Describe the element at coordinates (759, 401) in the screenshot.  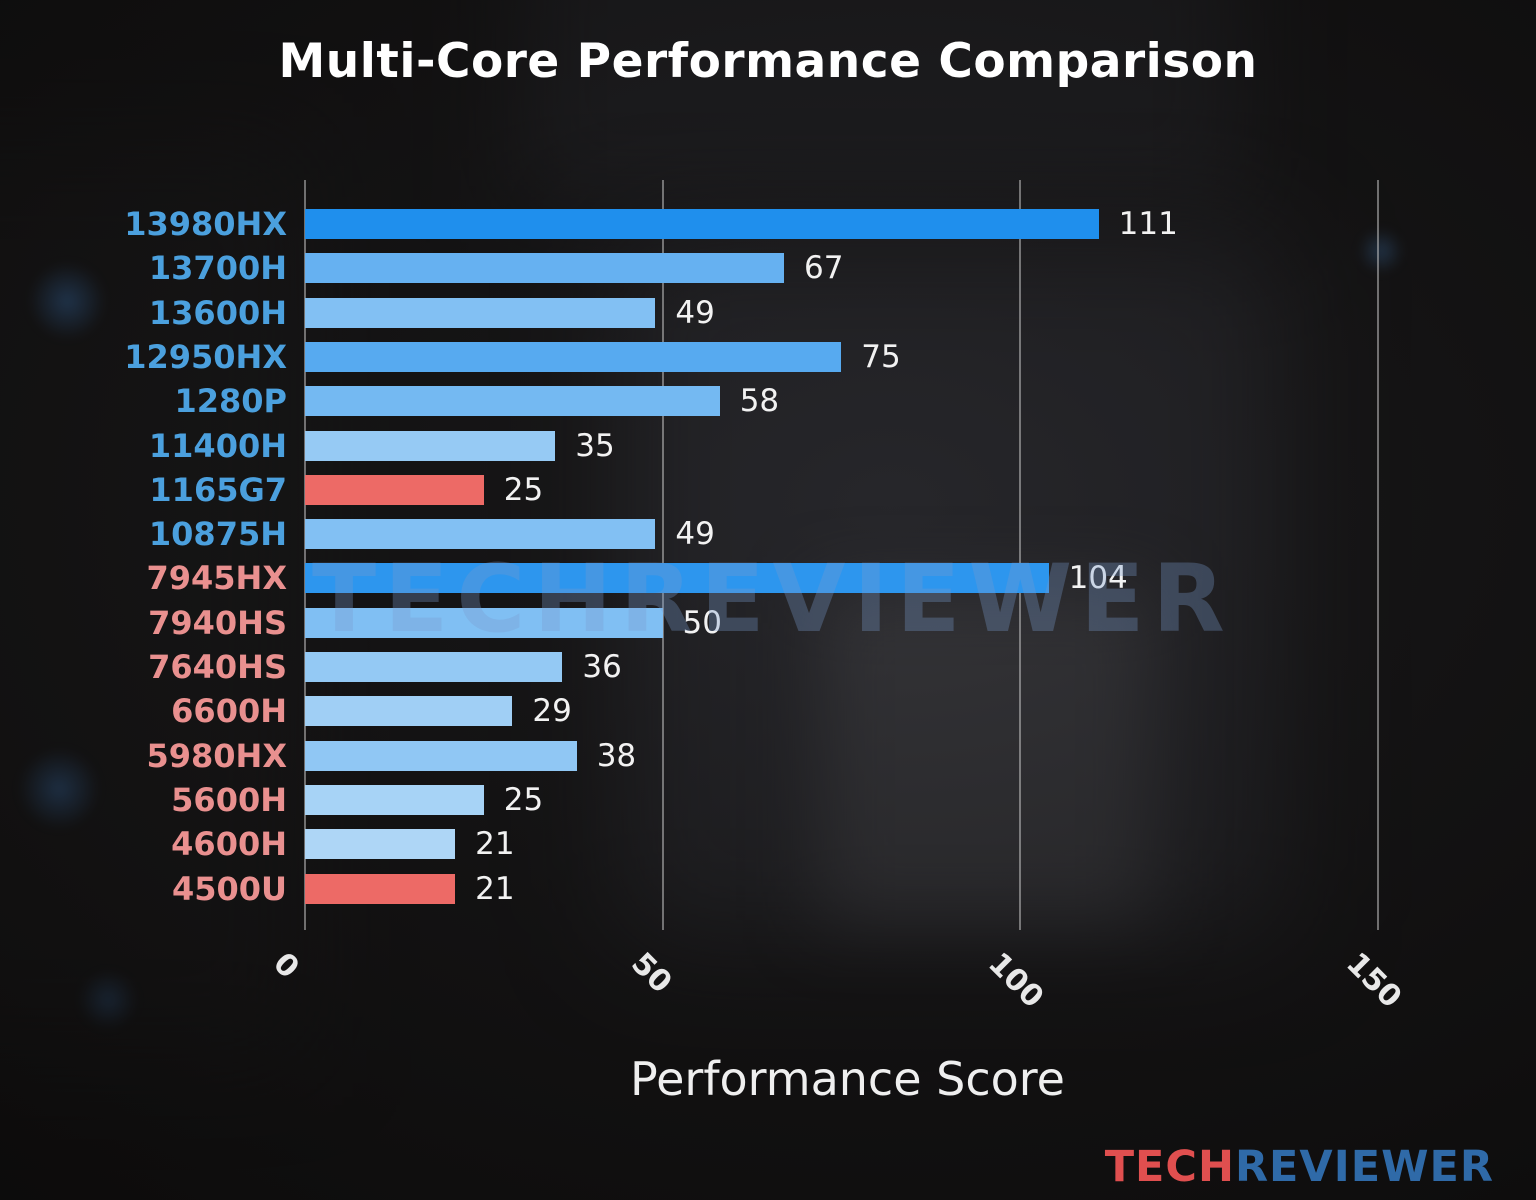
I see `value-label: 58` at that location.